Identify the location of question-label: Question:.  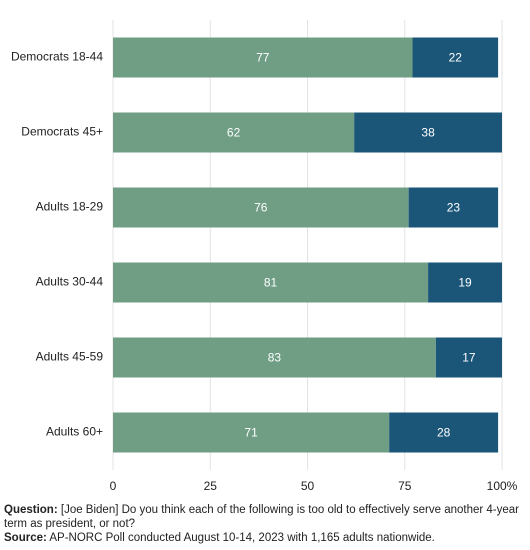
(31, 510).